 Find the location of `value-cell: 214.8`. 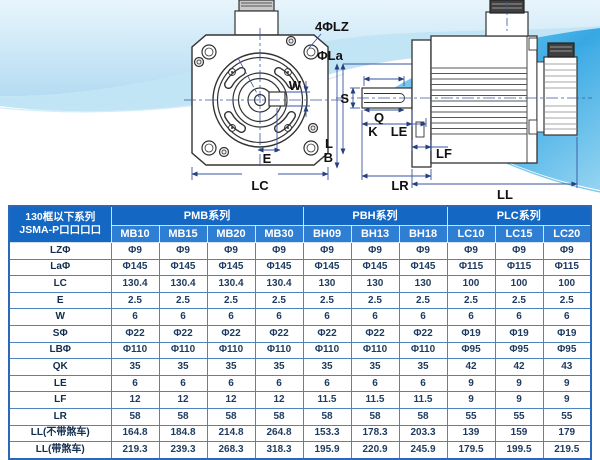

value-cell: 214.8 is located at coordinates (231, 433).